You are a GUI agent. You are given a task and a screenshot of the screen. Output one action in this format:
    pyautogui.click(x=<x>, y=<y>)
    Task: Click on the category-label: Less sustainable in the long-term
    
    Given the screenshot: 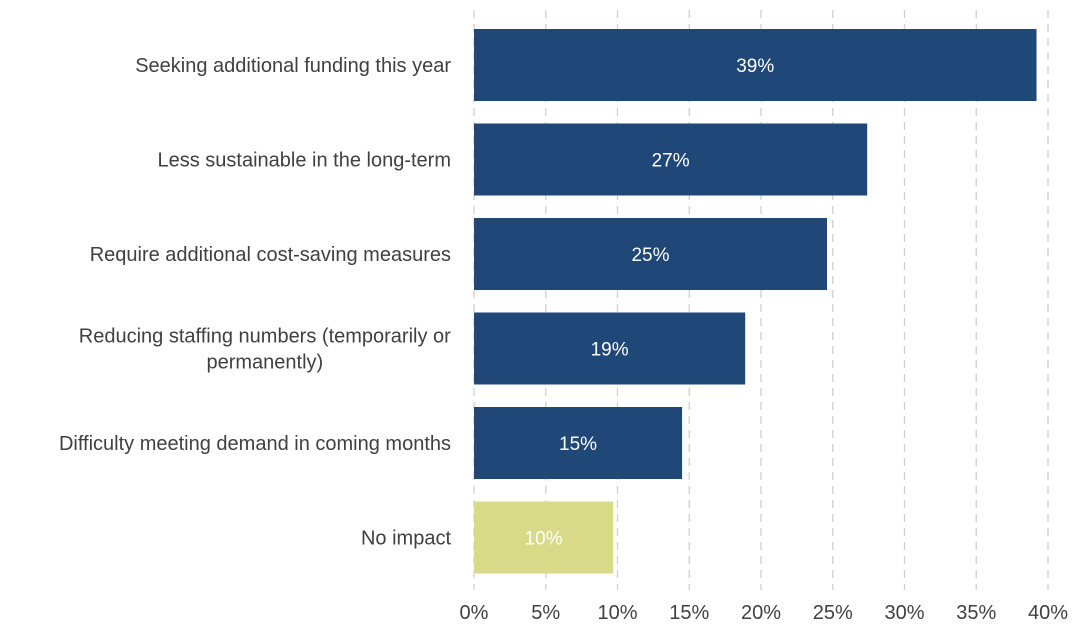 What is the action you would take?
    pyautogui.click(x=305, y=161)
    